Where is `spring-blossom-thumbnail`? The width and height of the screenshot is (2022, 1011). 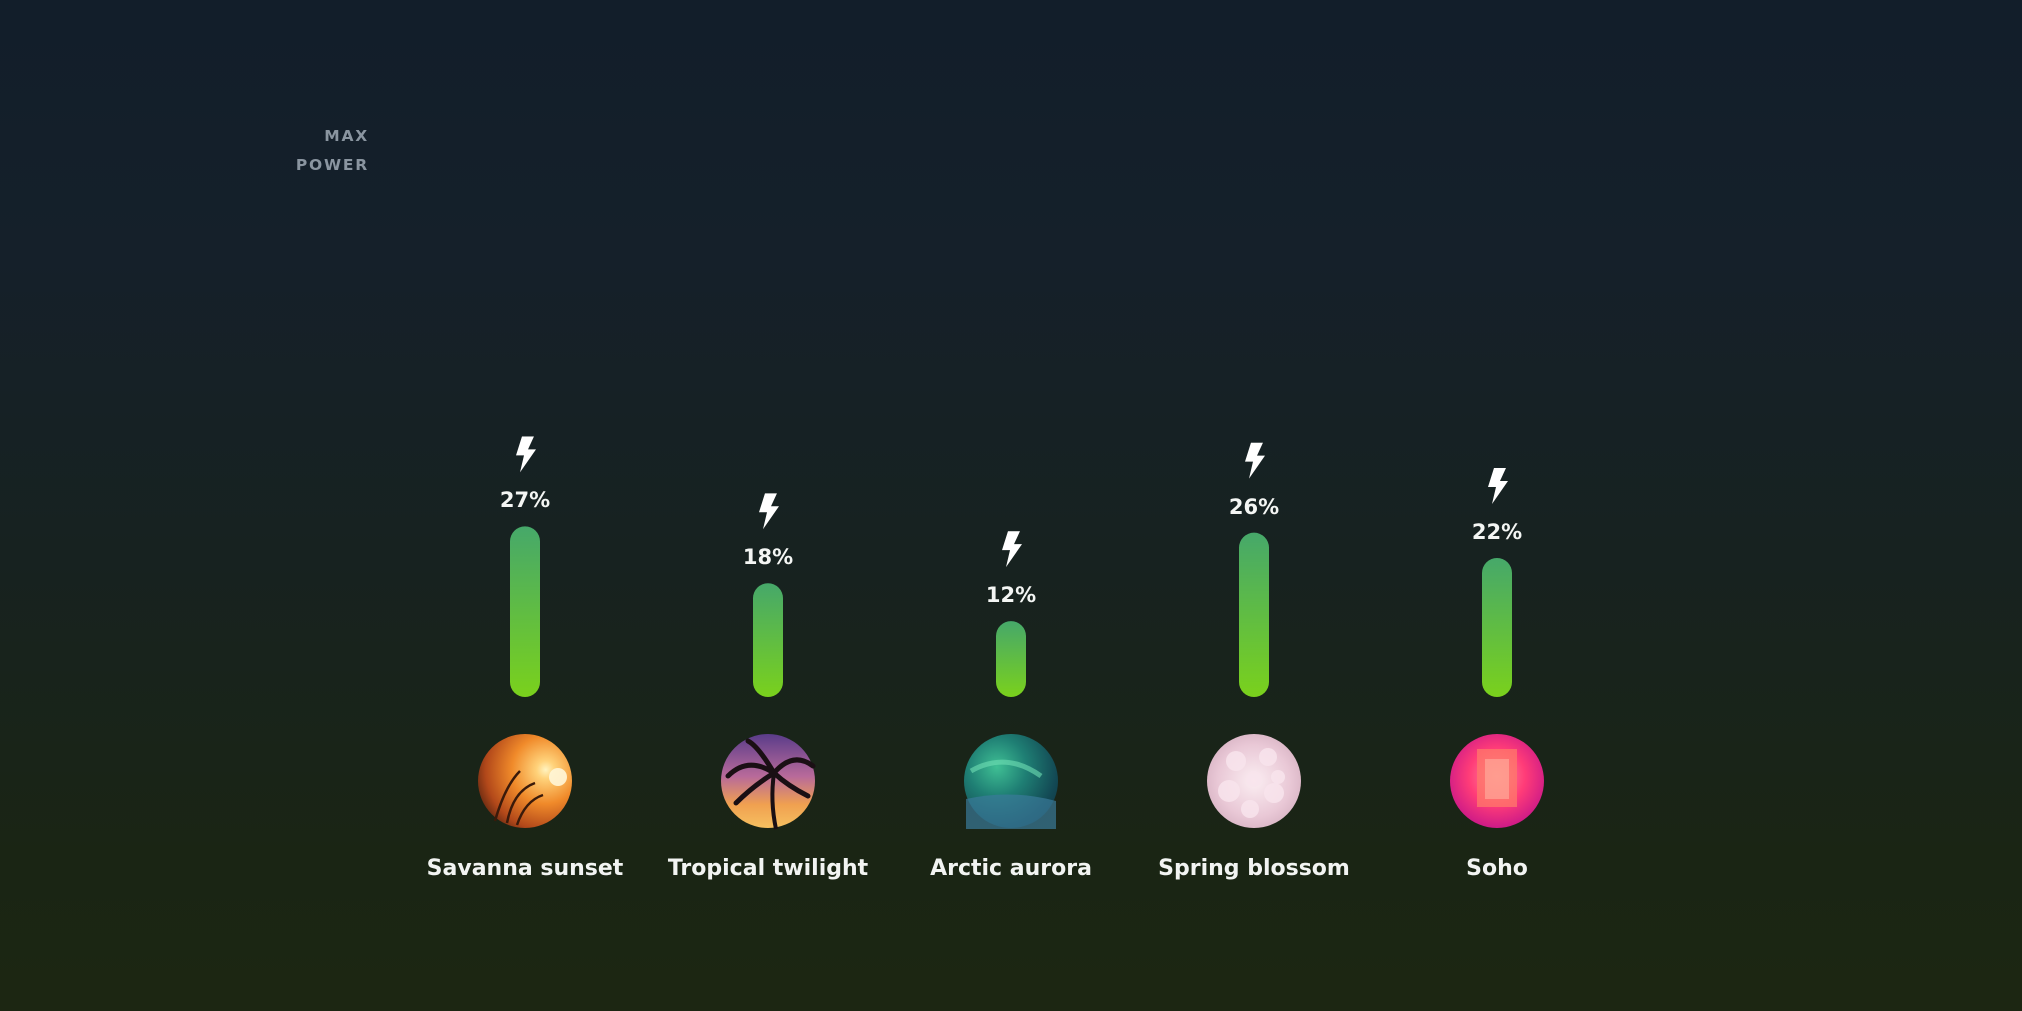 spring-blossom-thumbnail is located at coordinates (1254, 781).